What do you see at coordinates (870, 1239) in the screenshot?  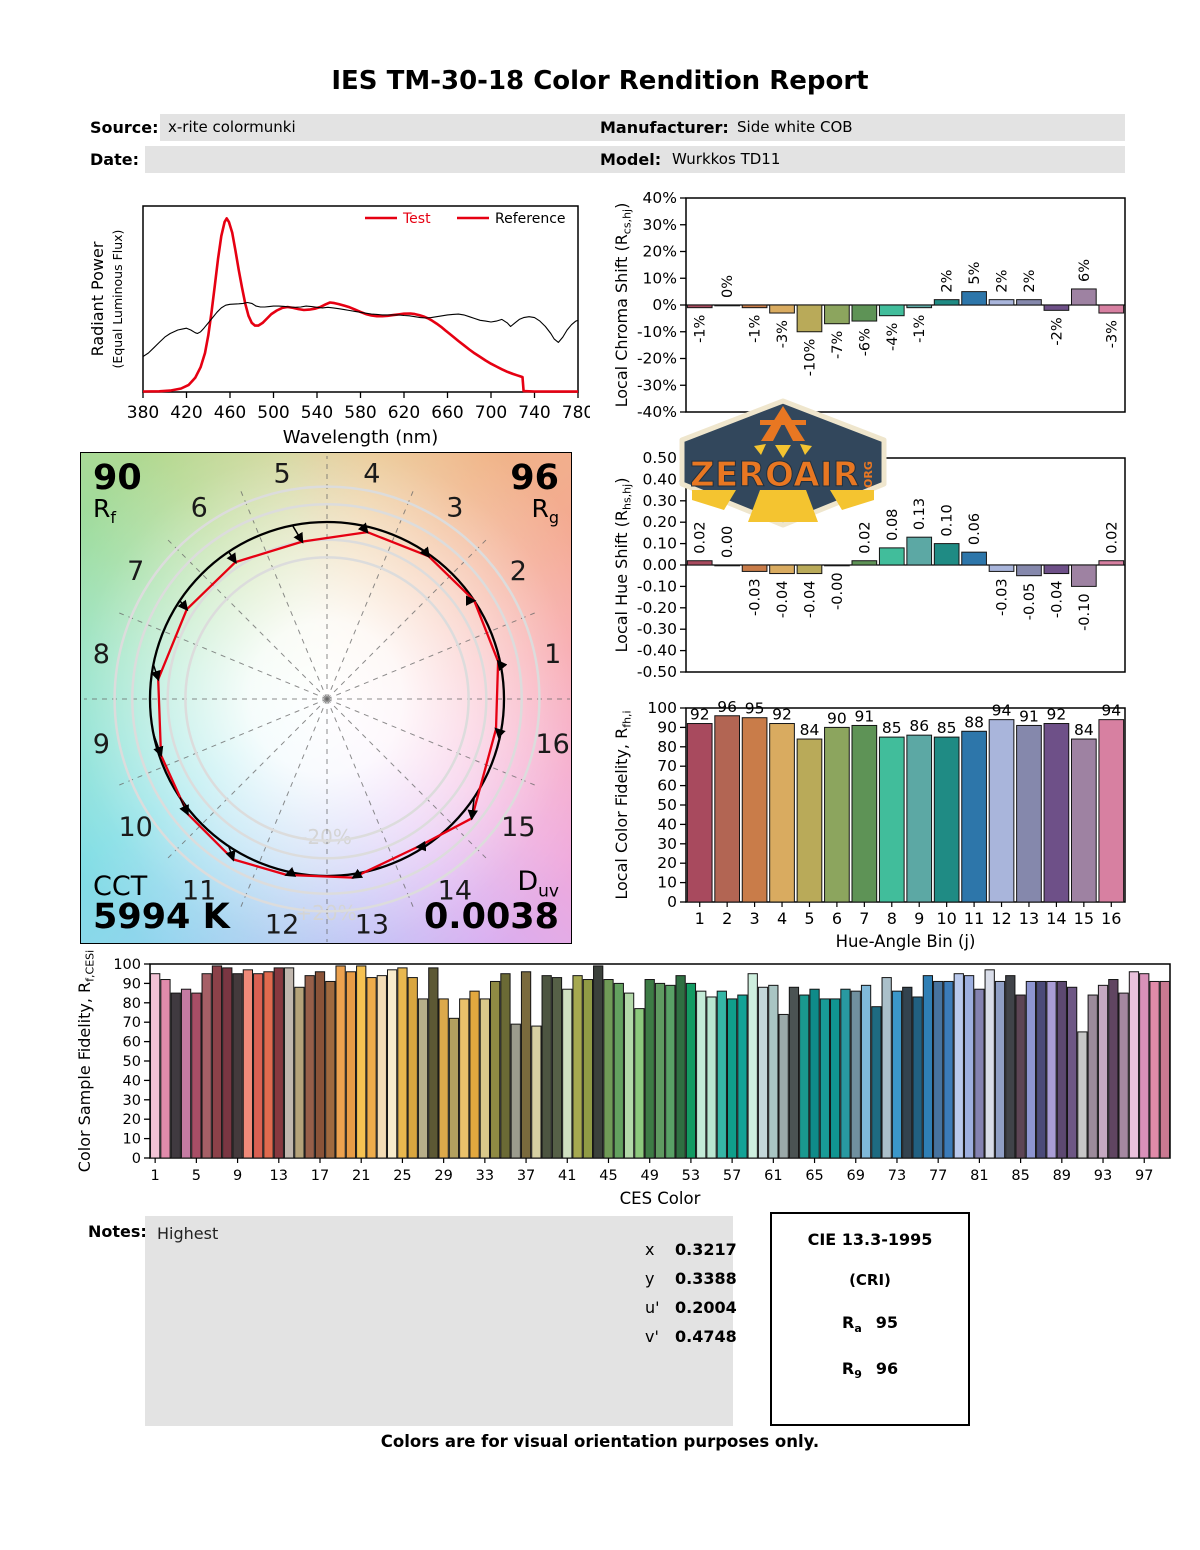 I see `cri-title: CIE 13.3-1995` at bounding box center [870, 1239].